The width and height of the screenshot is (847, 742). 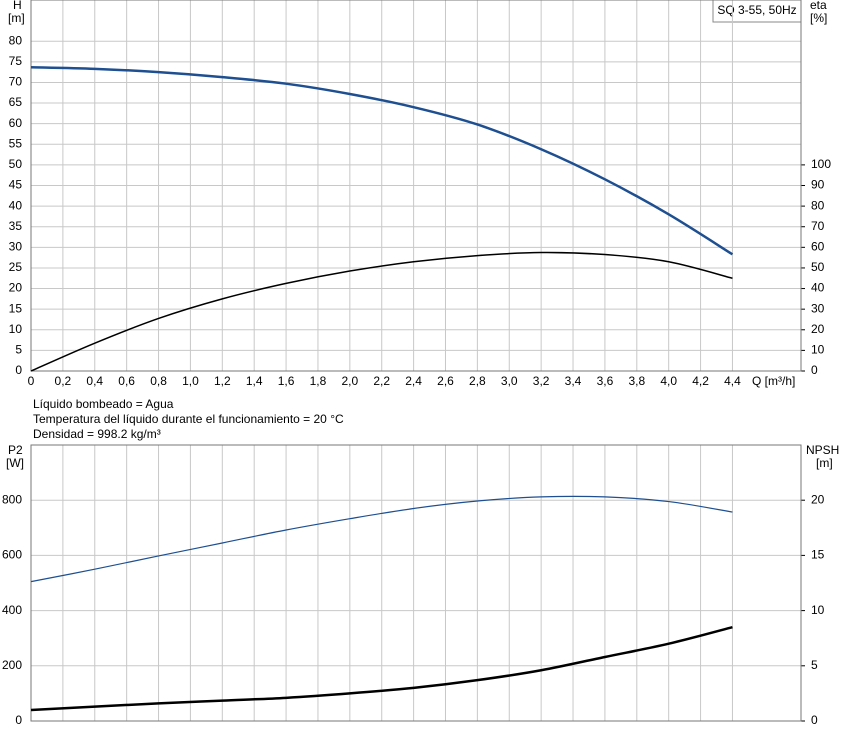 What do you see at coordinates (190, 381) in the screenshot?
I see `x-tick-label: 1,0` at bounding box center [190, 381].